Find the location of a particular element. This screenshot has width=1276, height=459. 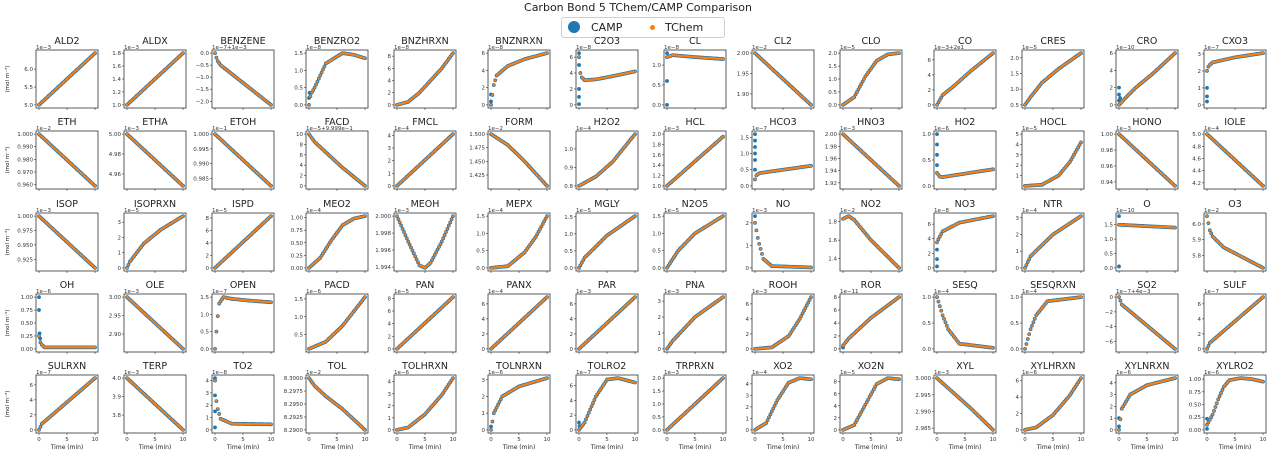

y-tick-label: 0.995 is located at coordinates (201, 150).